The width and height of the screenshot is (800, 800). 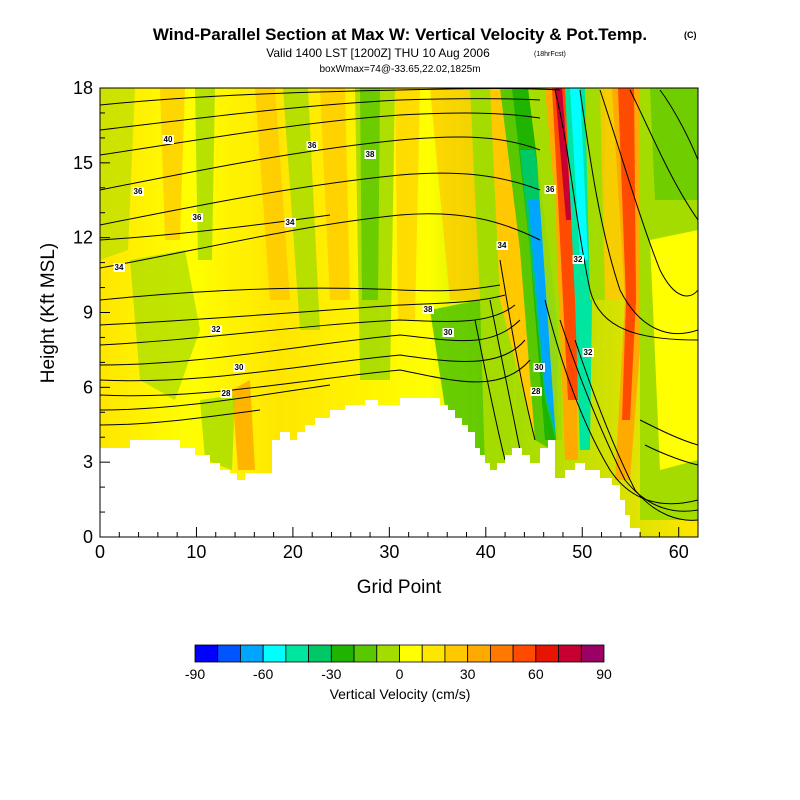 I want to click on contour-label: 40, so click(x=168, y=139).